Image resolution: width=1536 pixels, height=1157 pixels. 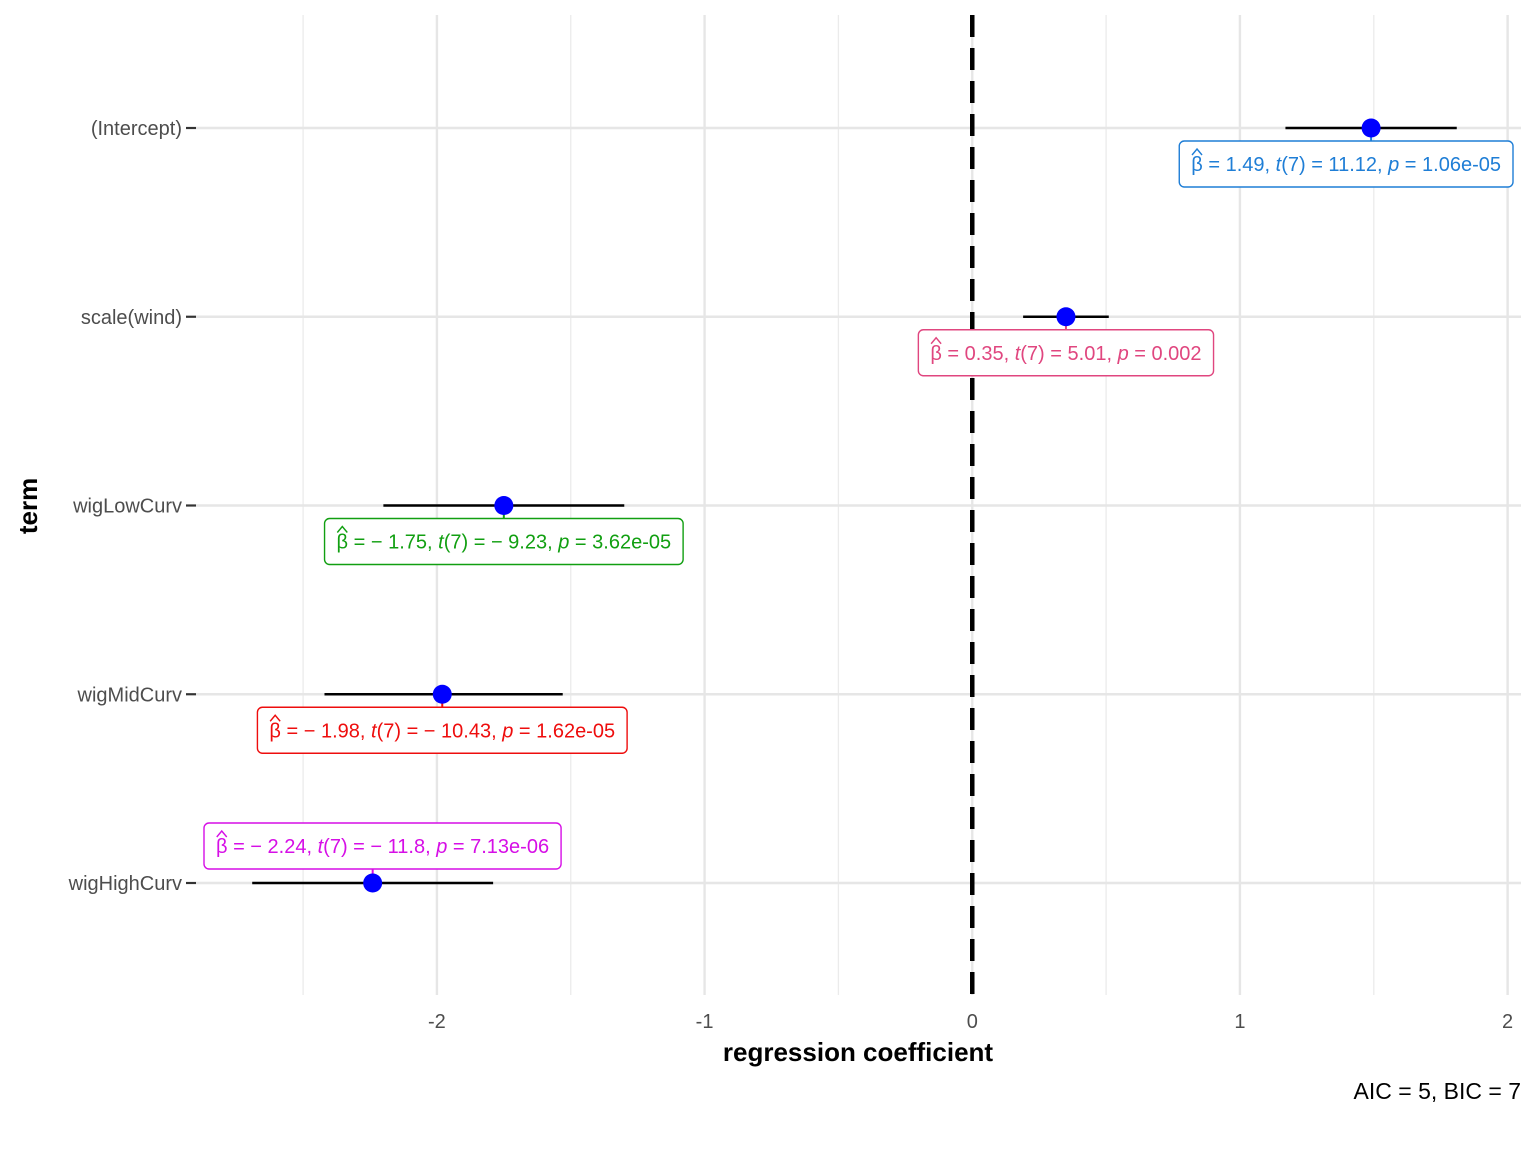 I want to click on estimate-label-text: β = 0.35, t(7) = 5.01, p = 0.002, so click(x=1065, y=354).